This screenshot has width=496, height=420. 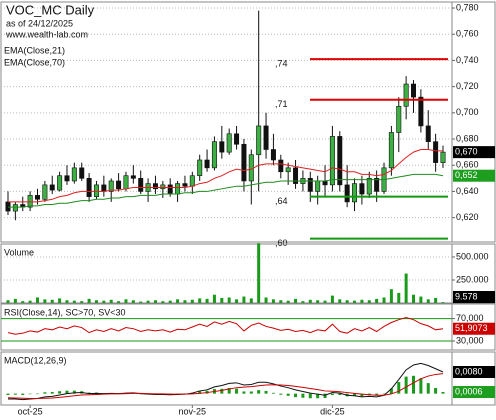 What do you see at coordinates (469, 391) in the screenshot?
I see `last-value-label: 0,0006` at bounding box center [469, 391].